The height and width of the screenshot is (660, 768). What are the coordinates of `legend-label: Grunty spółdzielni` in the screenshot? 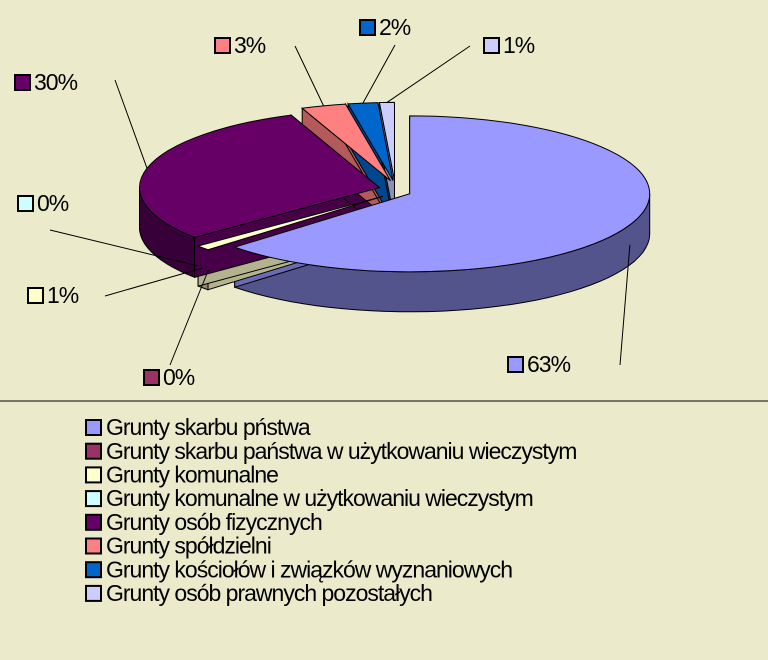 It's located at (188, 546).